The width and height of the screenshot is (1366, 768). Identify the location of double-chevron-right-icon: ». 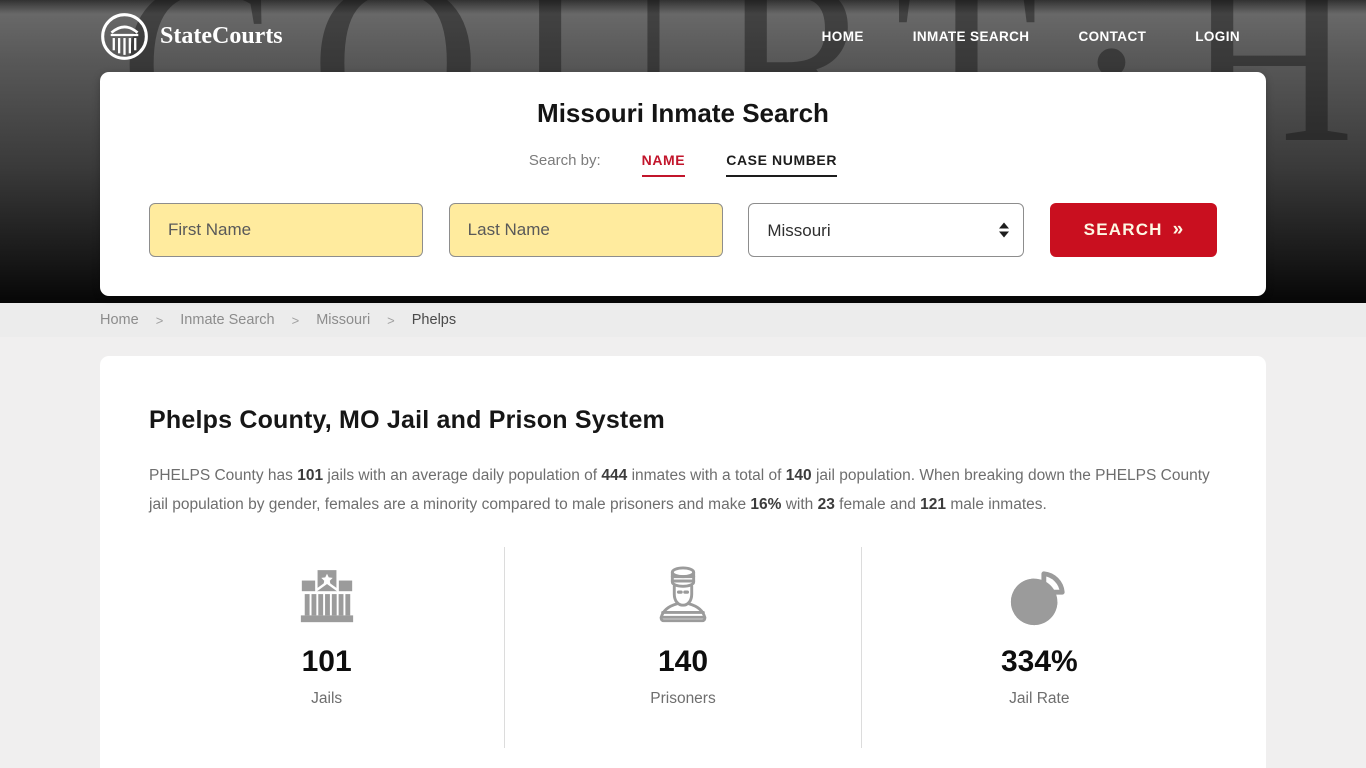
(1178, 229).